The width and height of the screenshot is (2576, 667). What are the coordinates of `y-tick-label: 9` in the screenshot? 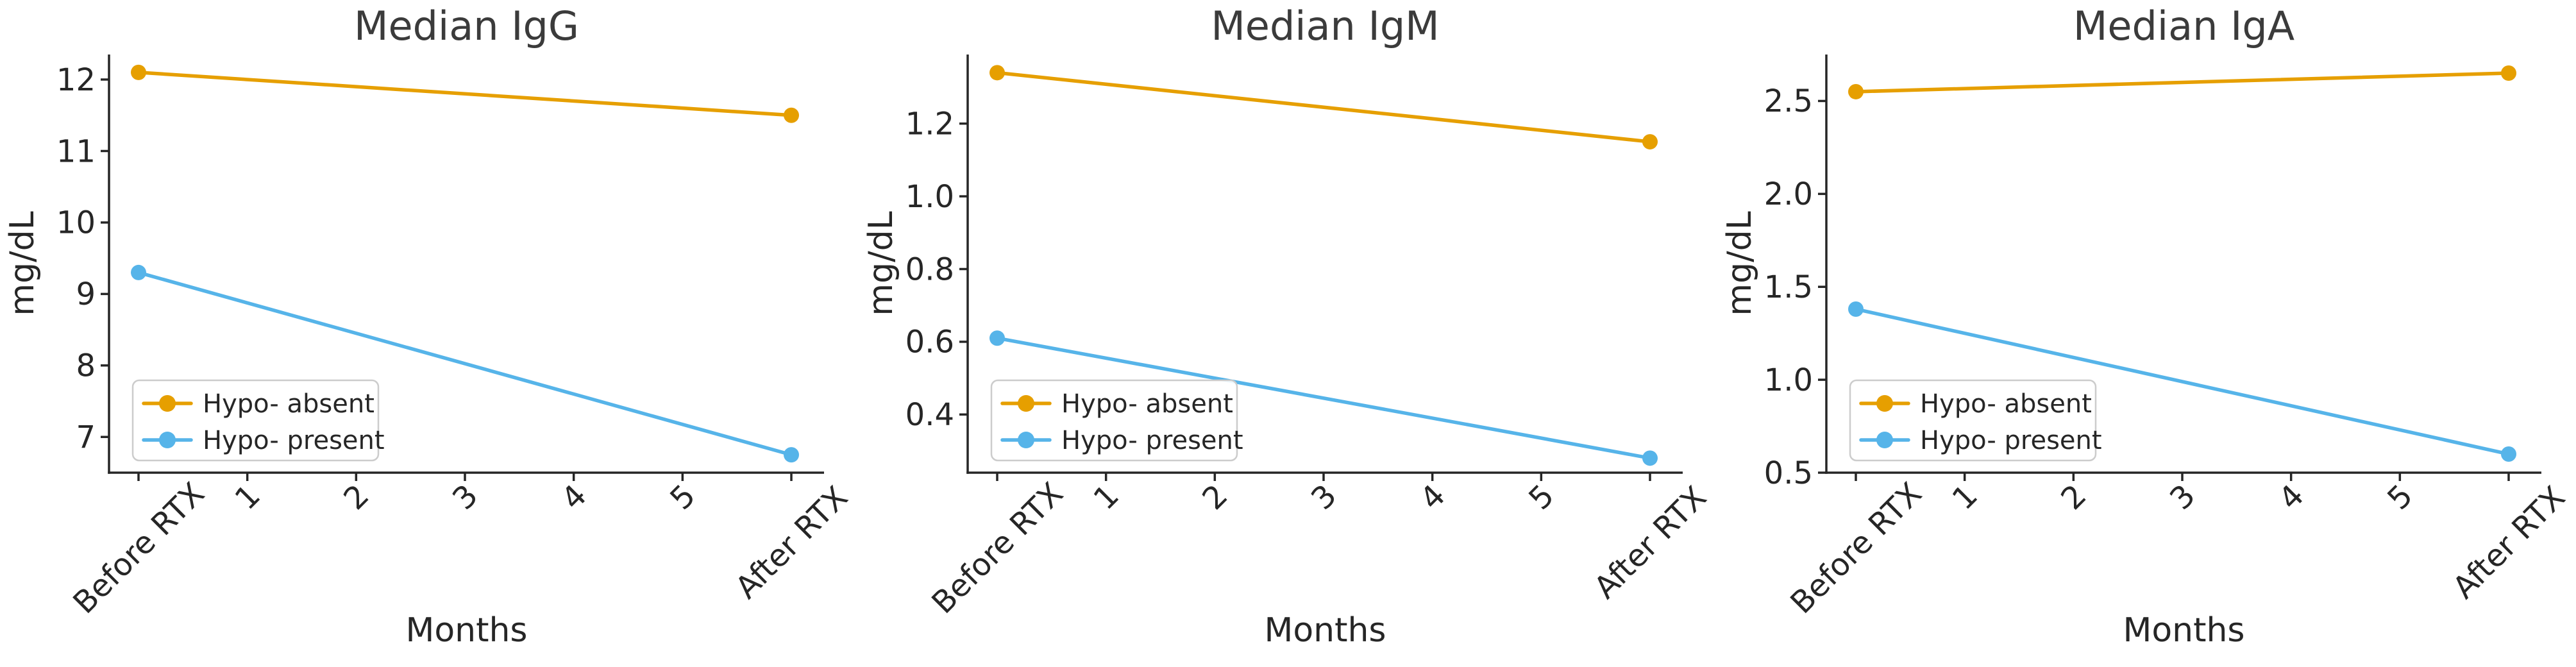 It's located at (86, 294).